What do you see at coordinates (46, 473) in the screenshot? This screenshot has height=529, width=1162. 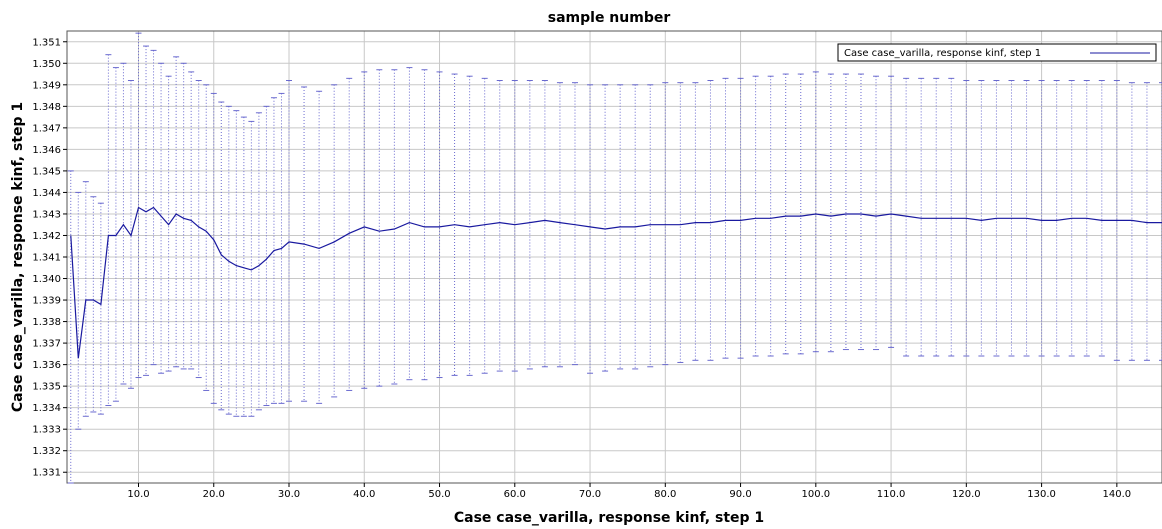 I see `y-tick-label: 1.331` at bounding box center [46, 473].